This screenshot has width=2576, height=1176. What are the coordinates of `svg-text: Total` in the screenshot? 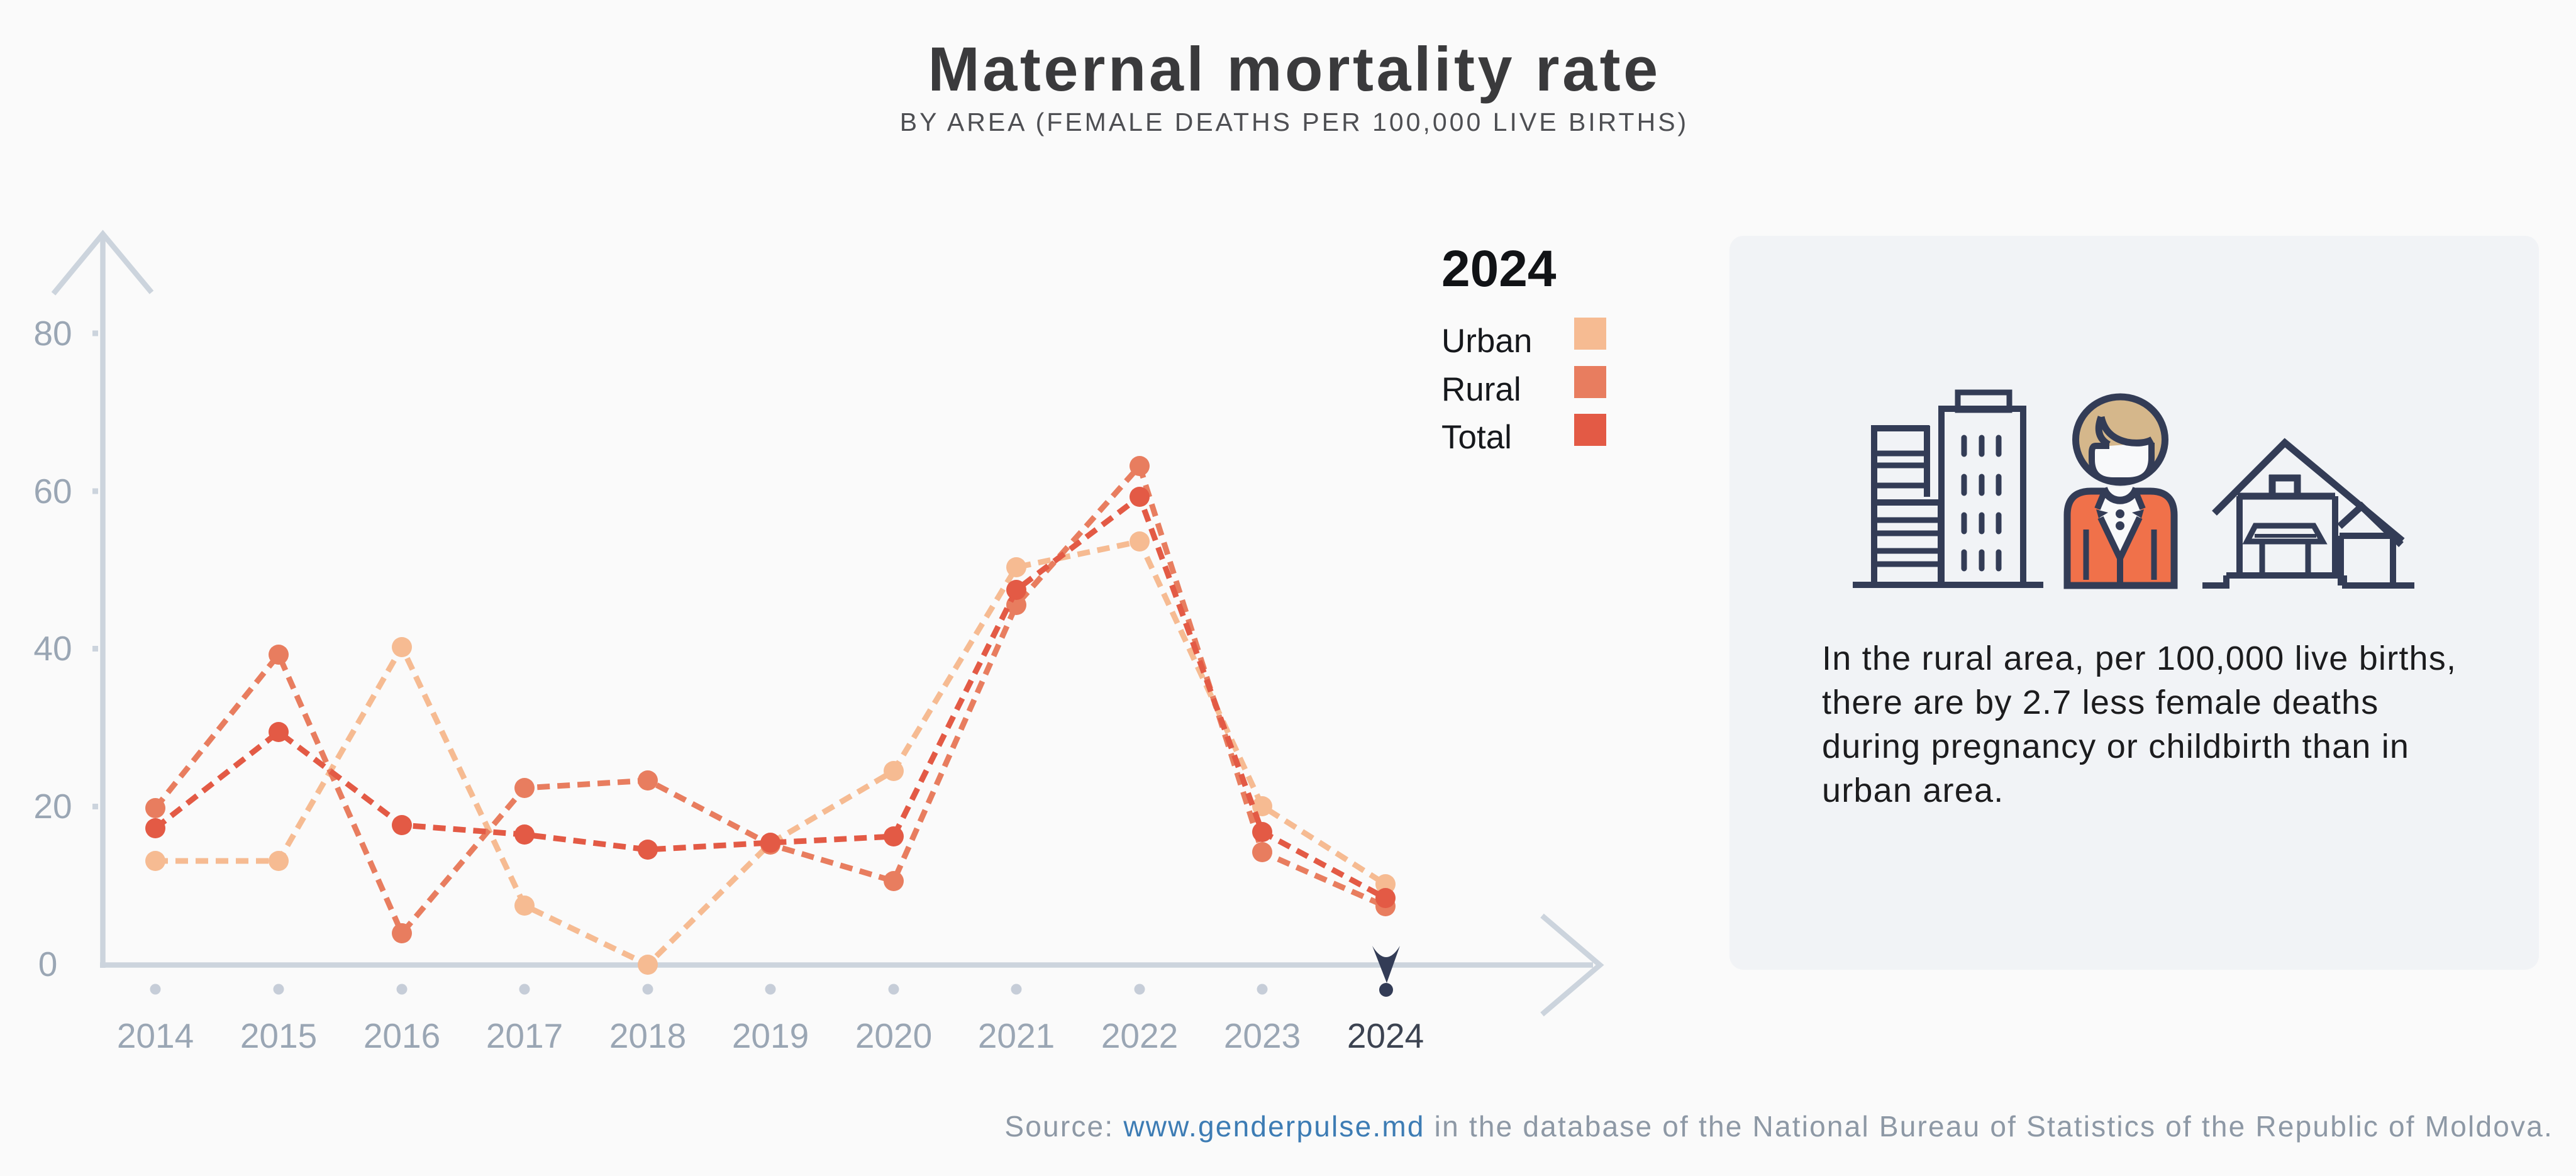 It's located at (1476, 437).